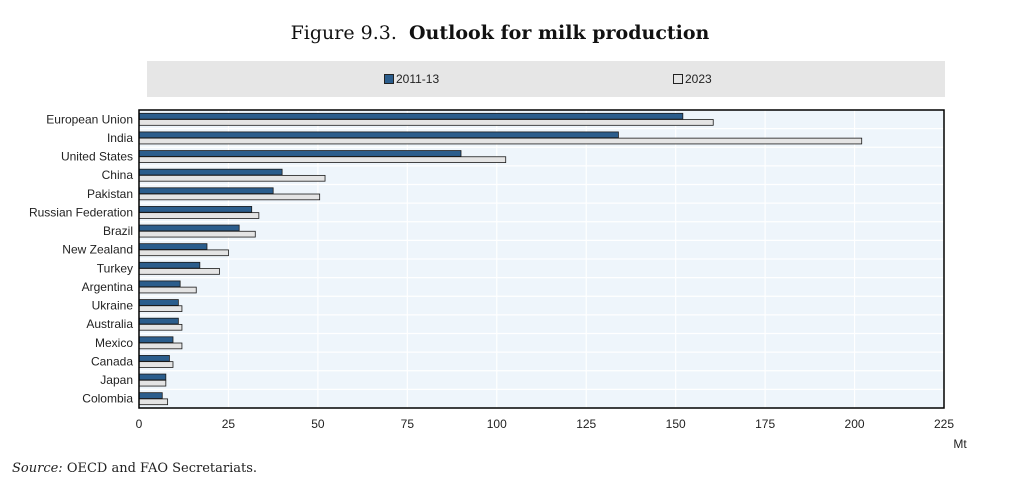 This screenshot has height=484, width=1022. Describe the element at coordinates (586, 424) in the screenshot. I see `x-tick-label: 125` at that location.